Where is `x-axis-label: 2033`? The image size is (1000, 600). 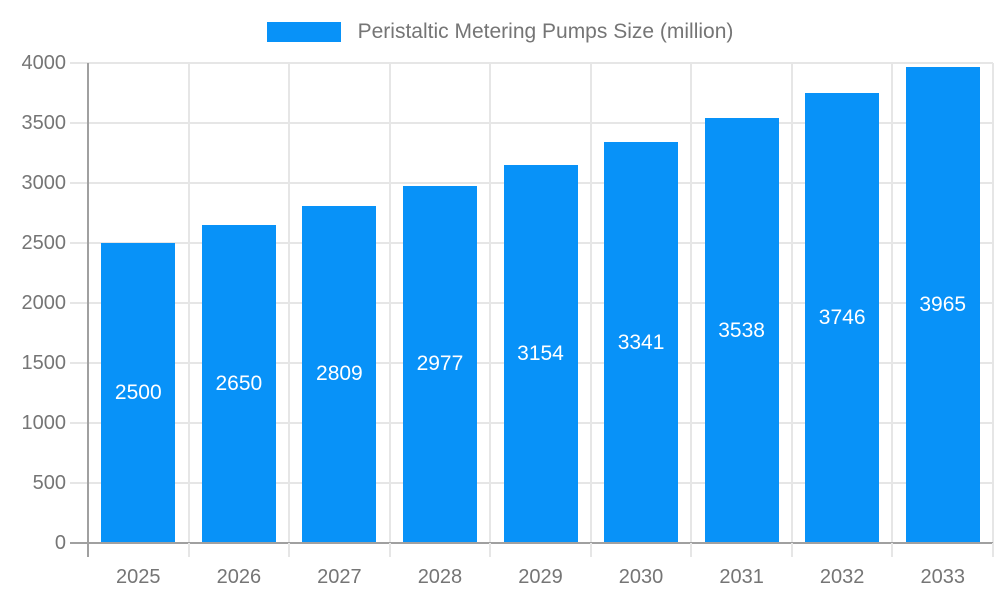
x-axis-label: 2033 is located at coordinates (942, 577).